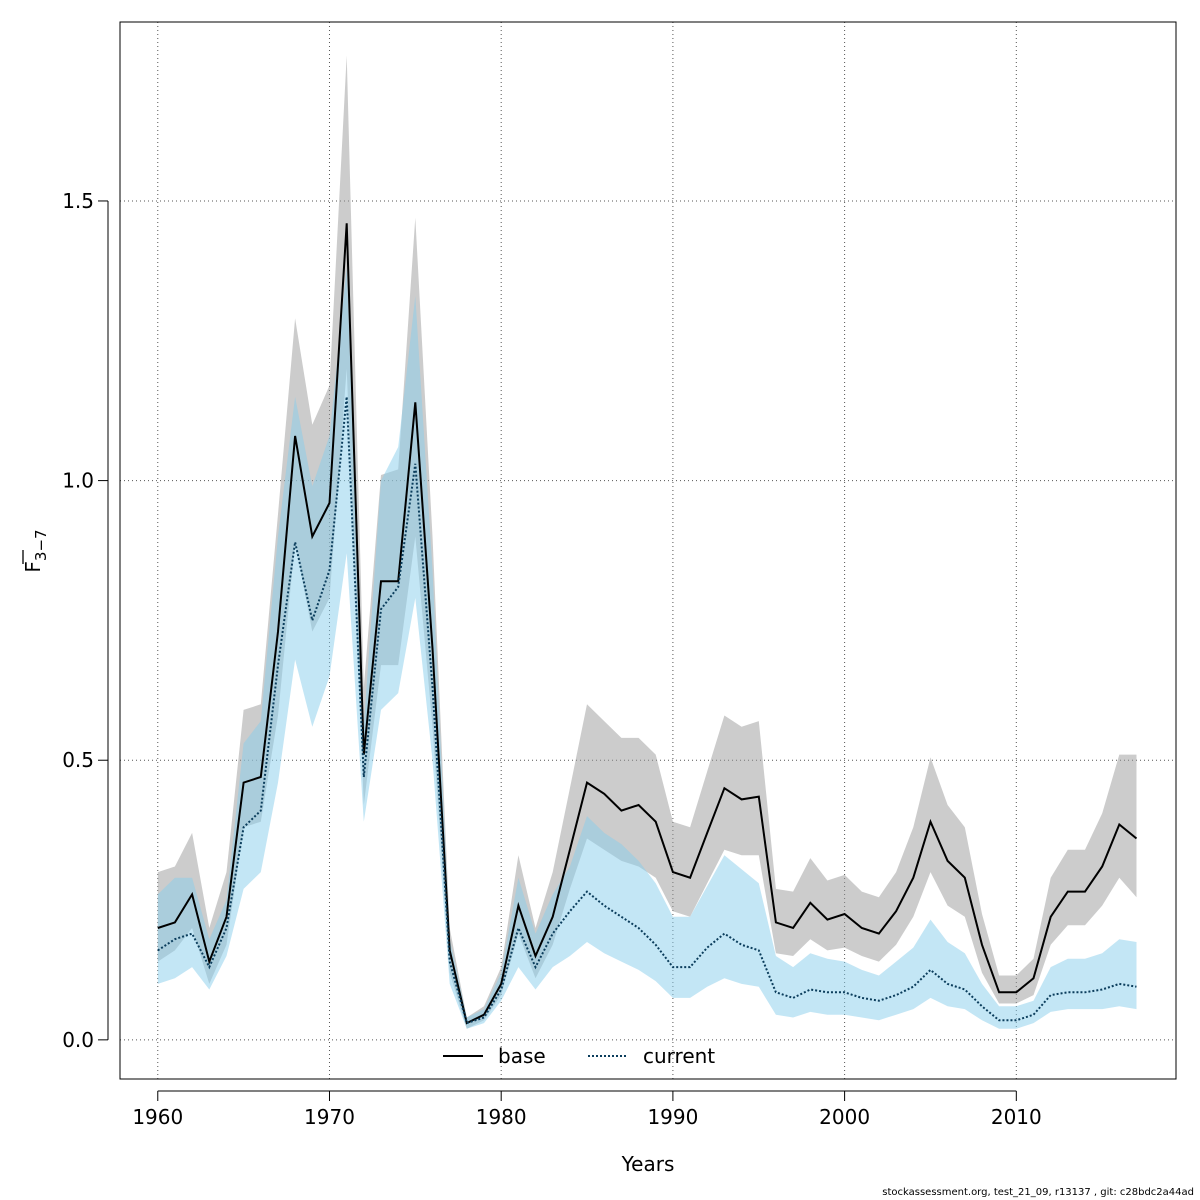 This screenshot has width=1200, height=1200. Describe the element at coordinates (33, 567) in the screenshot. I see `y-axis-title-main: F` at that location.